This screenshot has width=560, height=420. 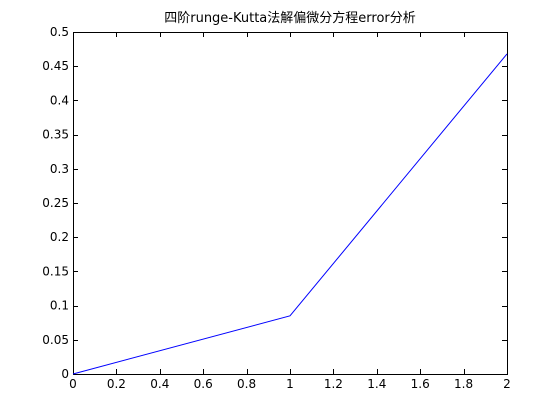 What do you see at coordinates (290, 384) in the screenshot?
I see `x-tick-label: 1` at bounding box center [290, 384].